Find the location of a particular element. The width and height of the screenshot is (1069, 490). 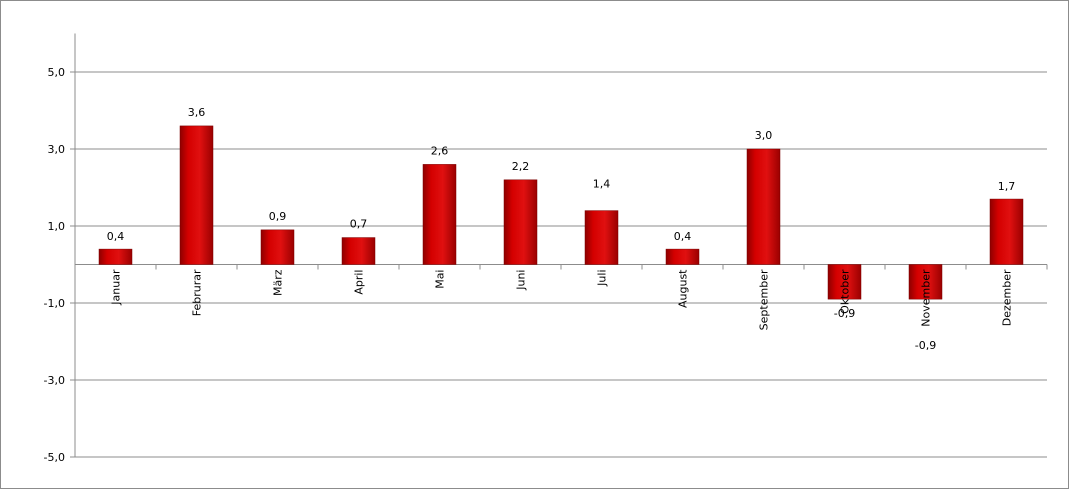

bar-dezember is located at coordinates (1006, 231).